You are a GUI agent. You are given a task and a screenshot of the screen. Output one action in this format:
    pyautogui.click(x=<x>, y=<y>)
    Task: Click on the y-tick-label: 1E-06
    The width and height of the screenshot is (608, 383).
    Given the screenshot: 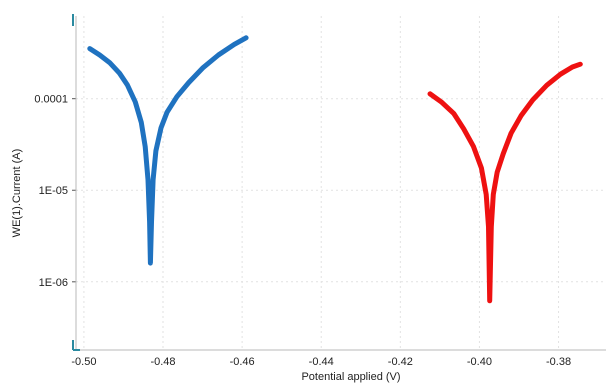 What is the action you would take?
    pyautogui.click(x=53, y=283)
    